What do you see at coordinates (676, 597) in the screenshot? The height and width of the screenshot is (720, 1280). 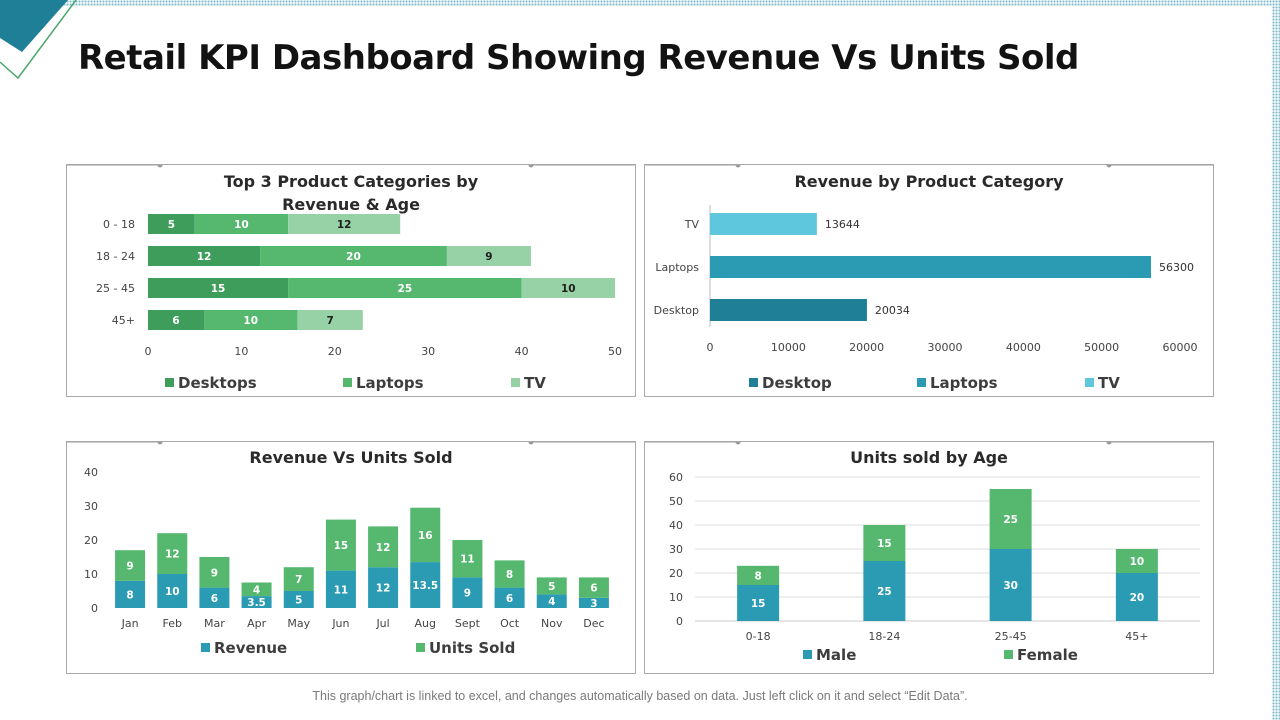 I see `y-tick-label: 10` at bounding box center [676, 597].